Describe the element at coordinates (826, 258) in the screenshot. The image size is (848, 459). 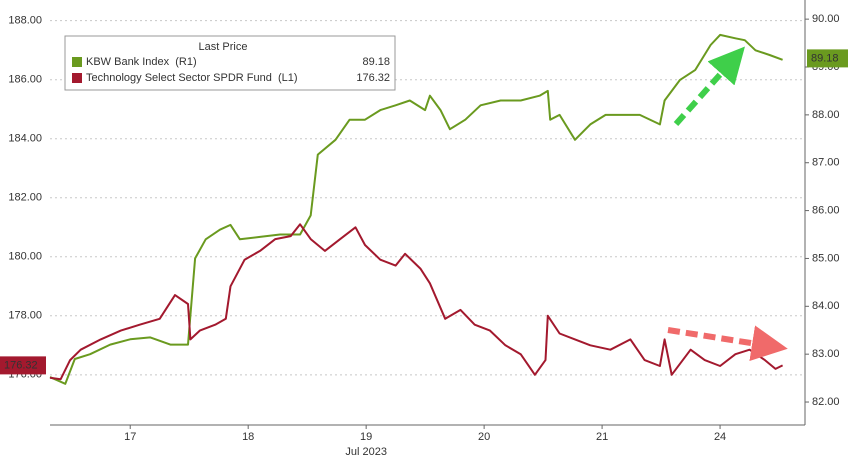
I see `y2-tick-label: 85.00` at that location.